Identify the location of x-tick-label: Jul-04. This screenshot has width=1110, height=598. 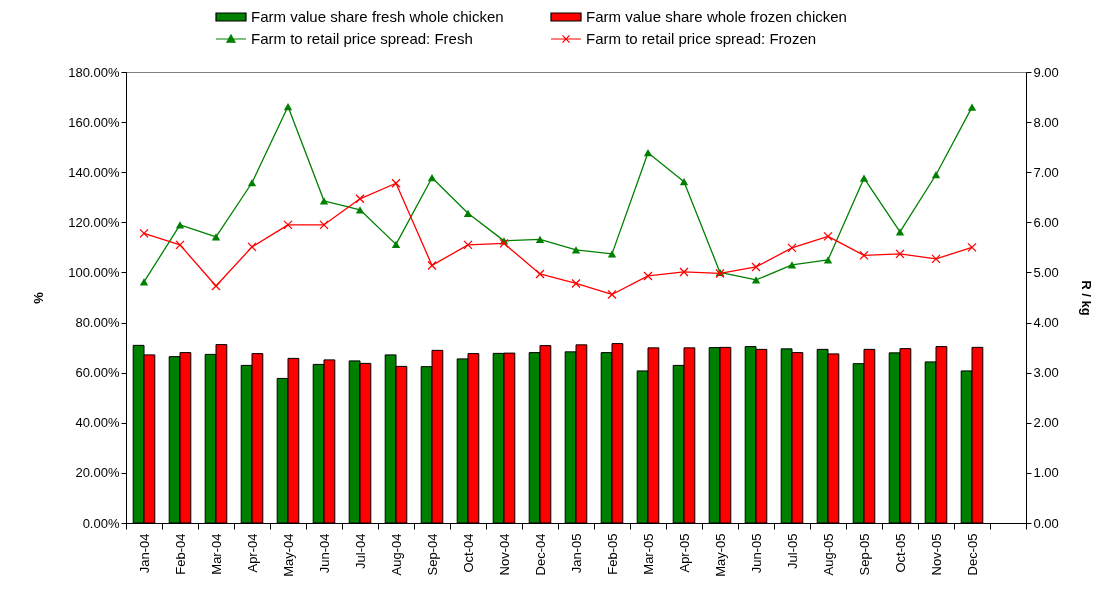
(360, 551).